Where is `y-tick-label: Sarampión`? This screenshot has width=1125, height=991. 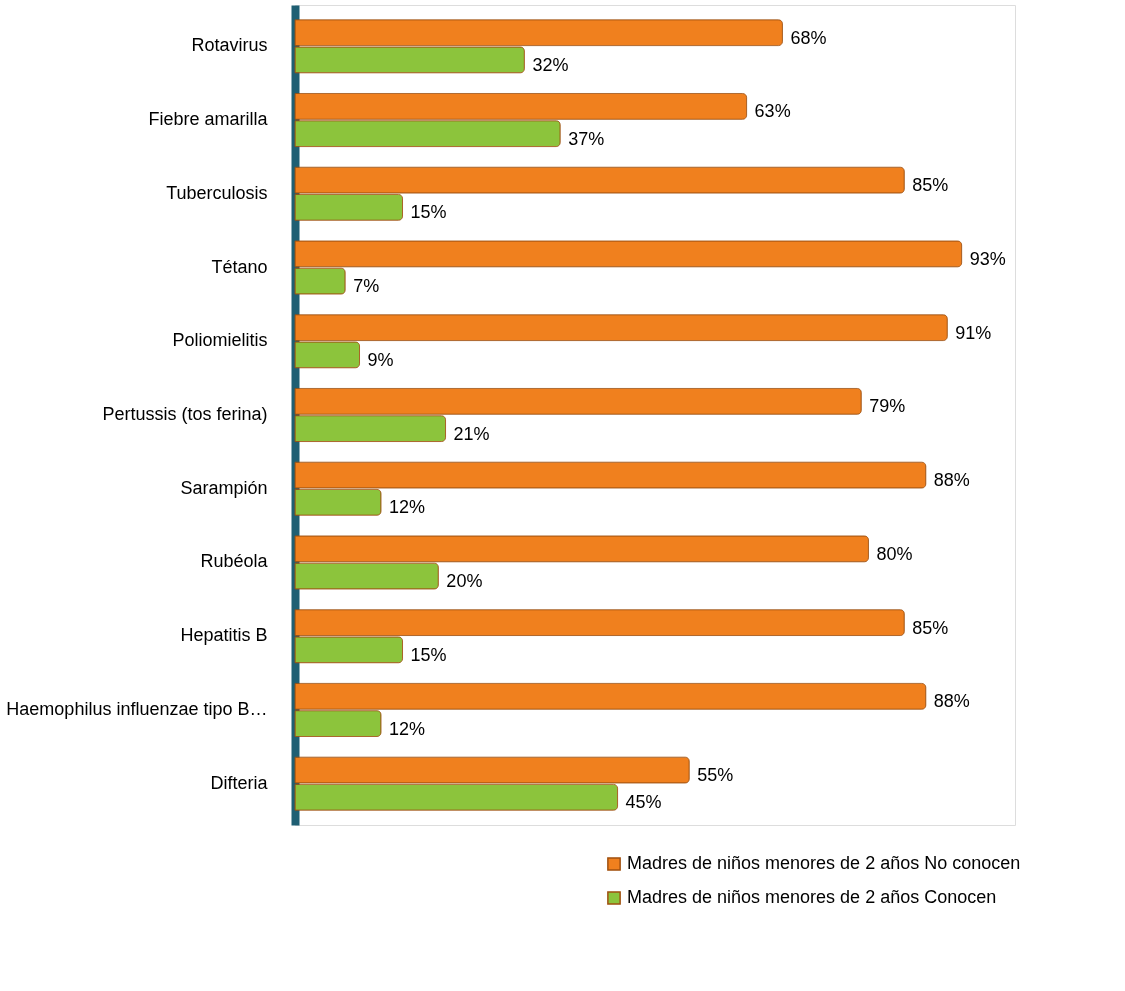
y-tick-label: Sarampión is located at coordinates (224, 487).